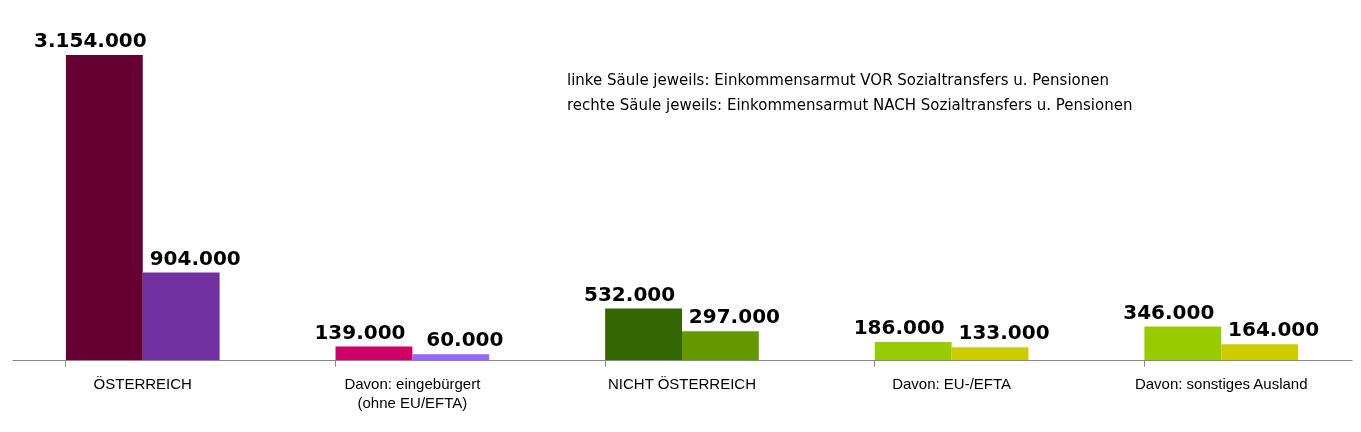  Describe the element at coordinates (1004, 332) in the screenshot. I see `data-label: 133.000` at that location.